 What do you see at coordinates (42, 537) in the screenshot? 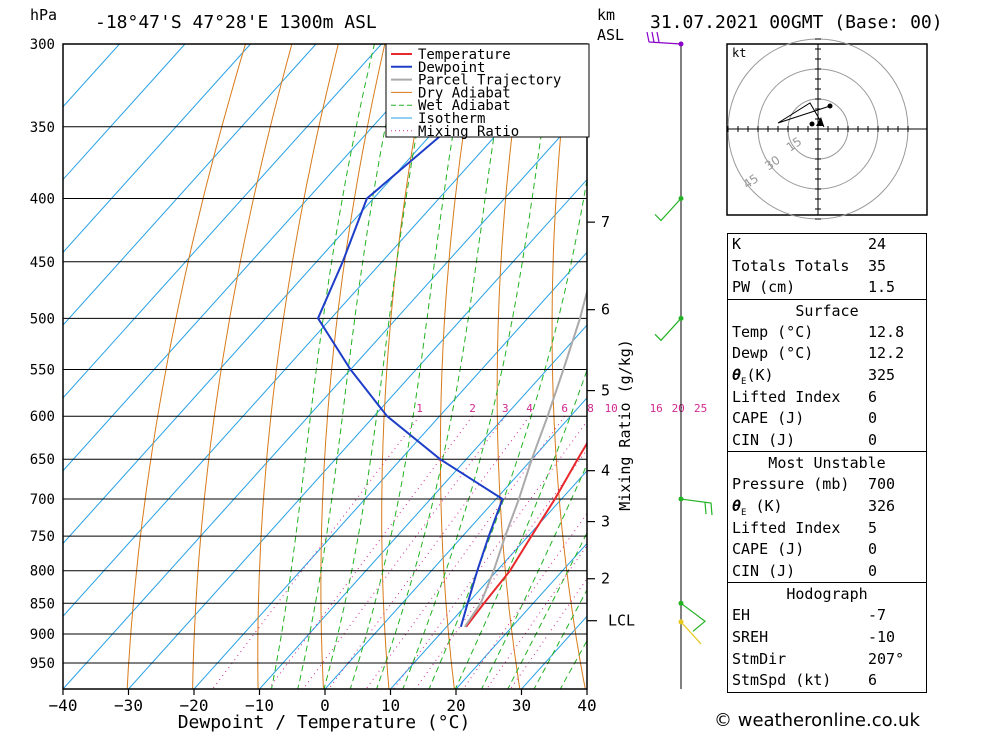
I see `pressure-tick-label: 750` at bounding box center [42, 537].